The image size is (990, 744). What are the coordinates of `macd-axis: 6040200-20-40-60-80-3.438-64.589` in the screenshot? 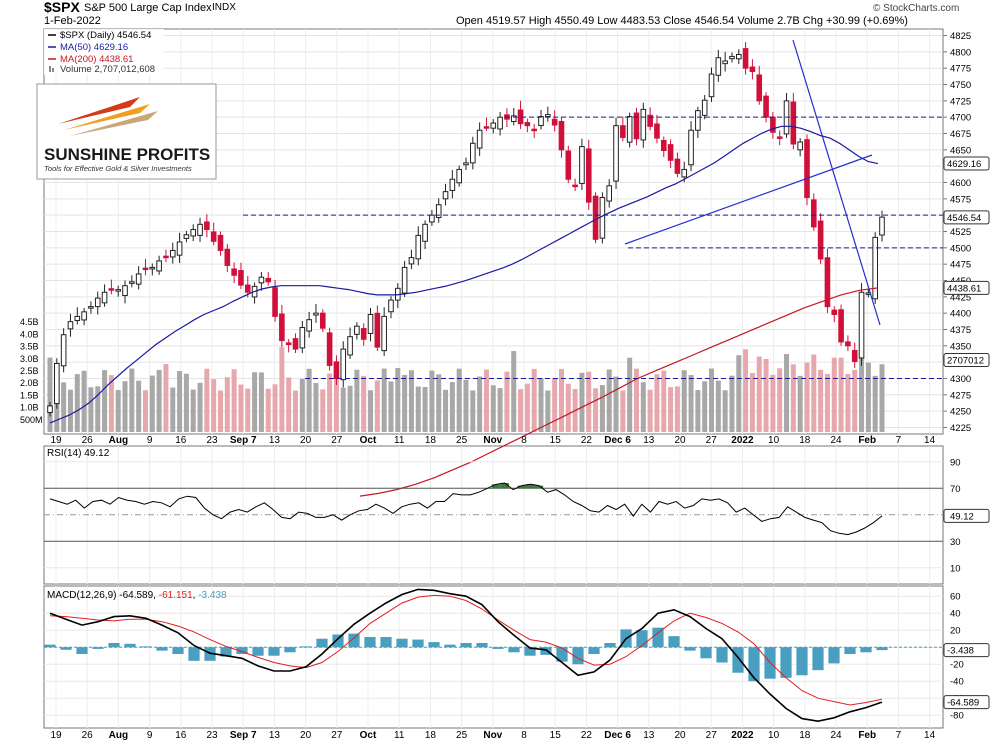 It's located at (966, 657).